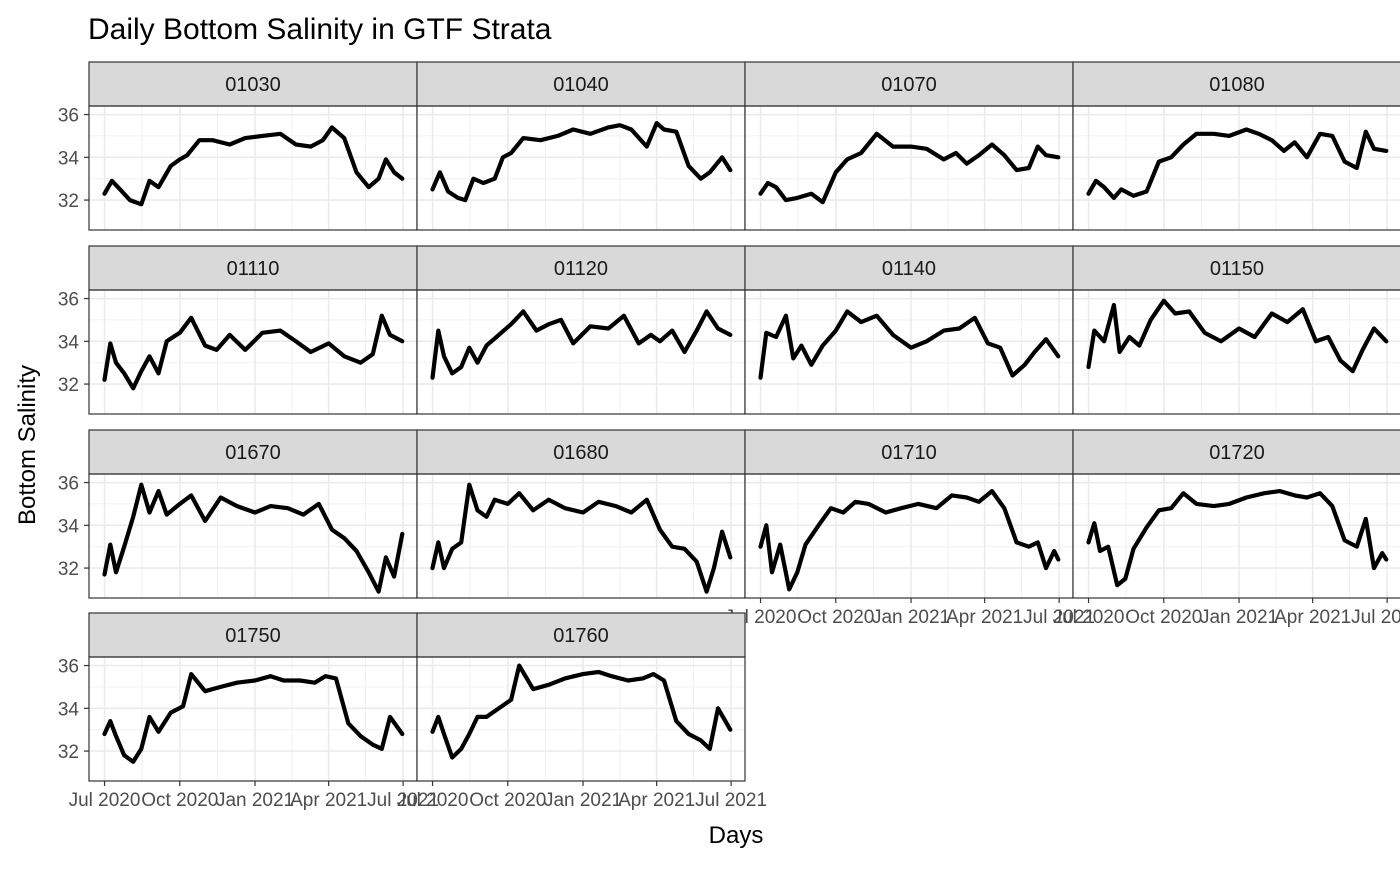 This screenshot has height=870, width=1400. I want to click on facet-panel-01080: 01080, so click(1236, 146).